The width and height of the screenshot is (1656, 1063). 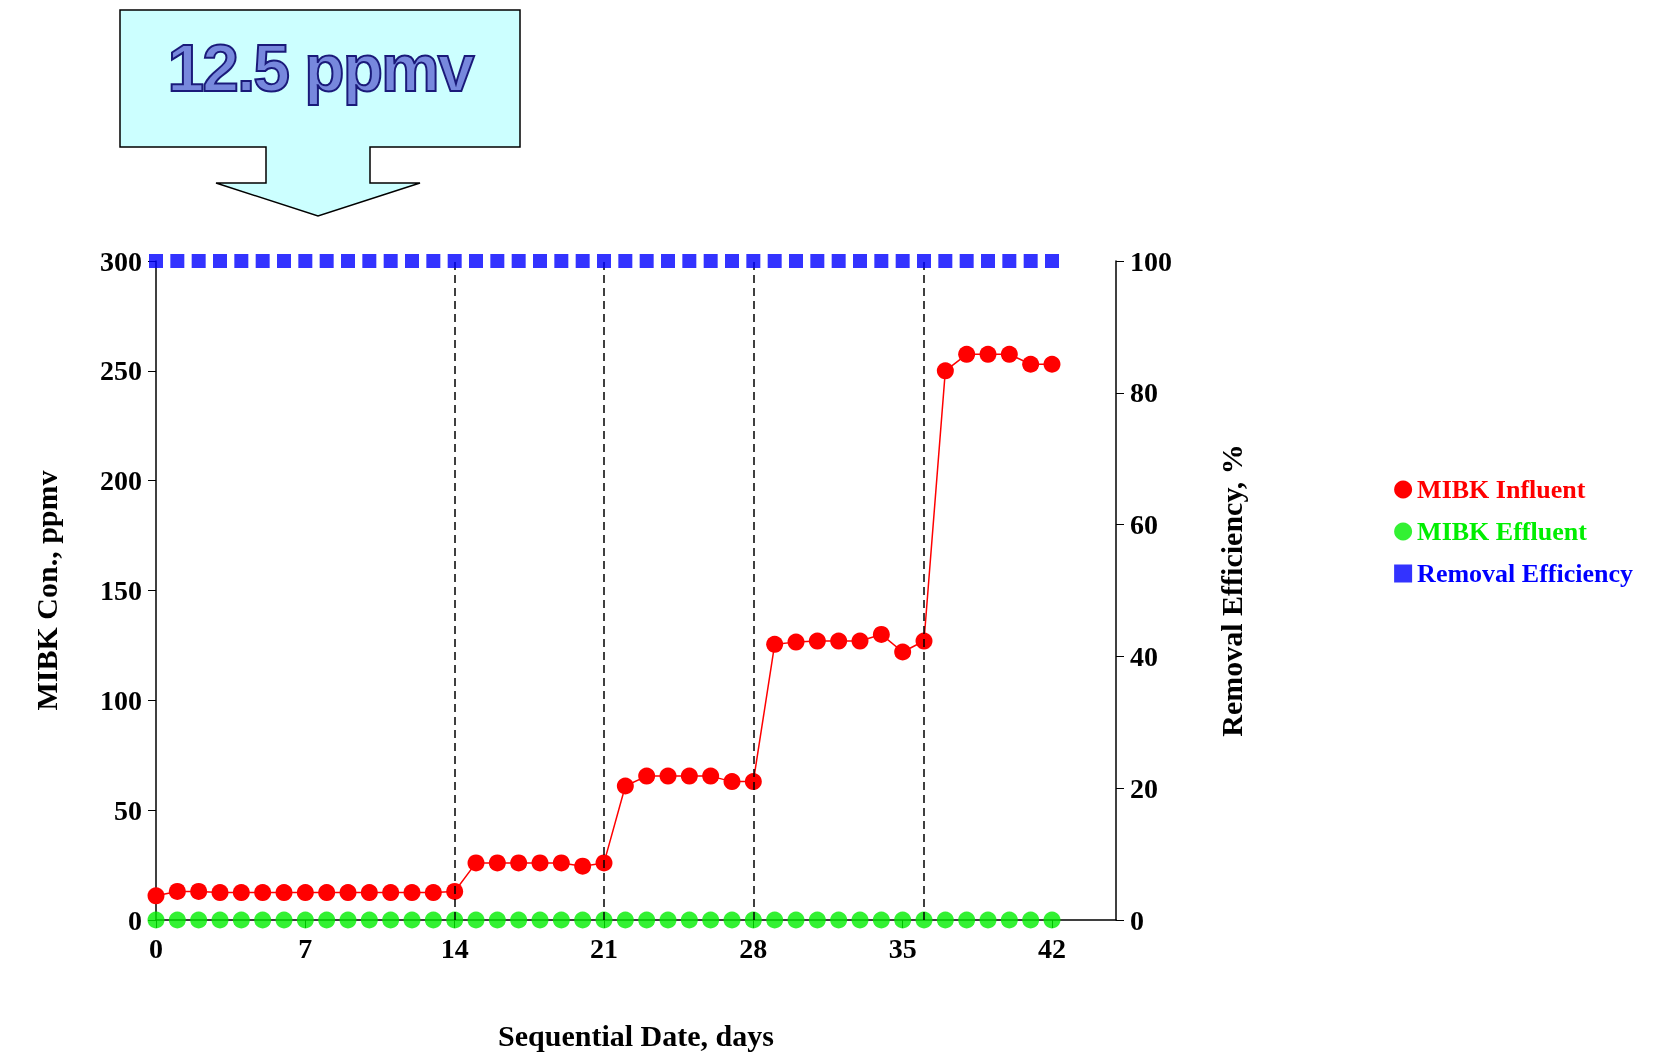 What do you see at coordinates (320, 68) in the screenshot?
I see `text: 12.5 ppmv` at bounding box center [320, 68].